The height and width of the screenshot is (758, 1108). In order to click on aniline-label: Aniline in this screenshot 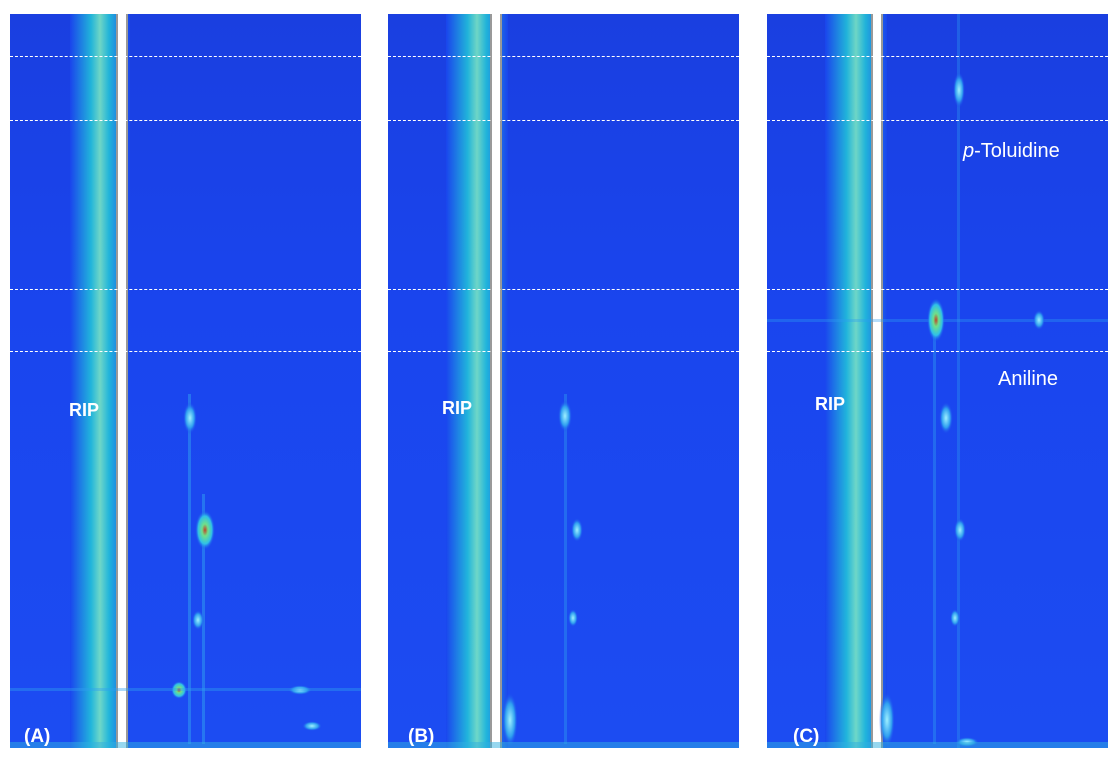, I will do `click(1028, 379)`.